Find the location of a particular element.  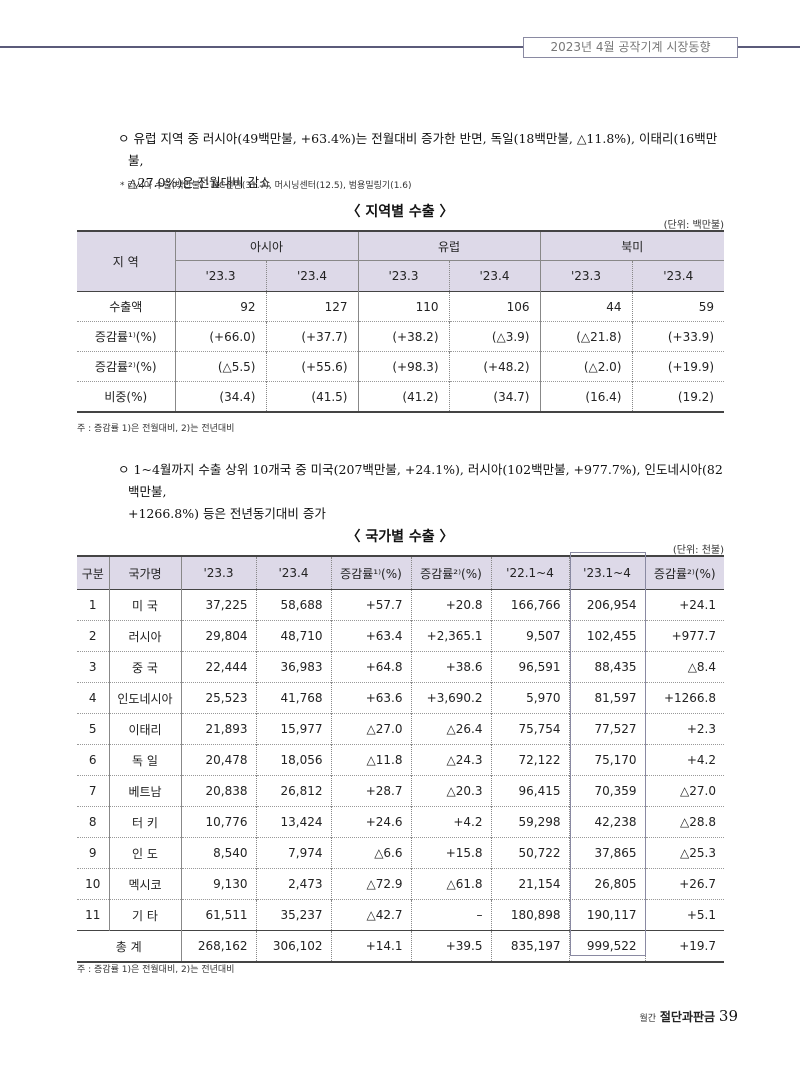

table-cell: 37,225 is located at coordinates (218, 605).